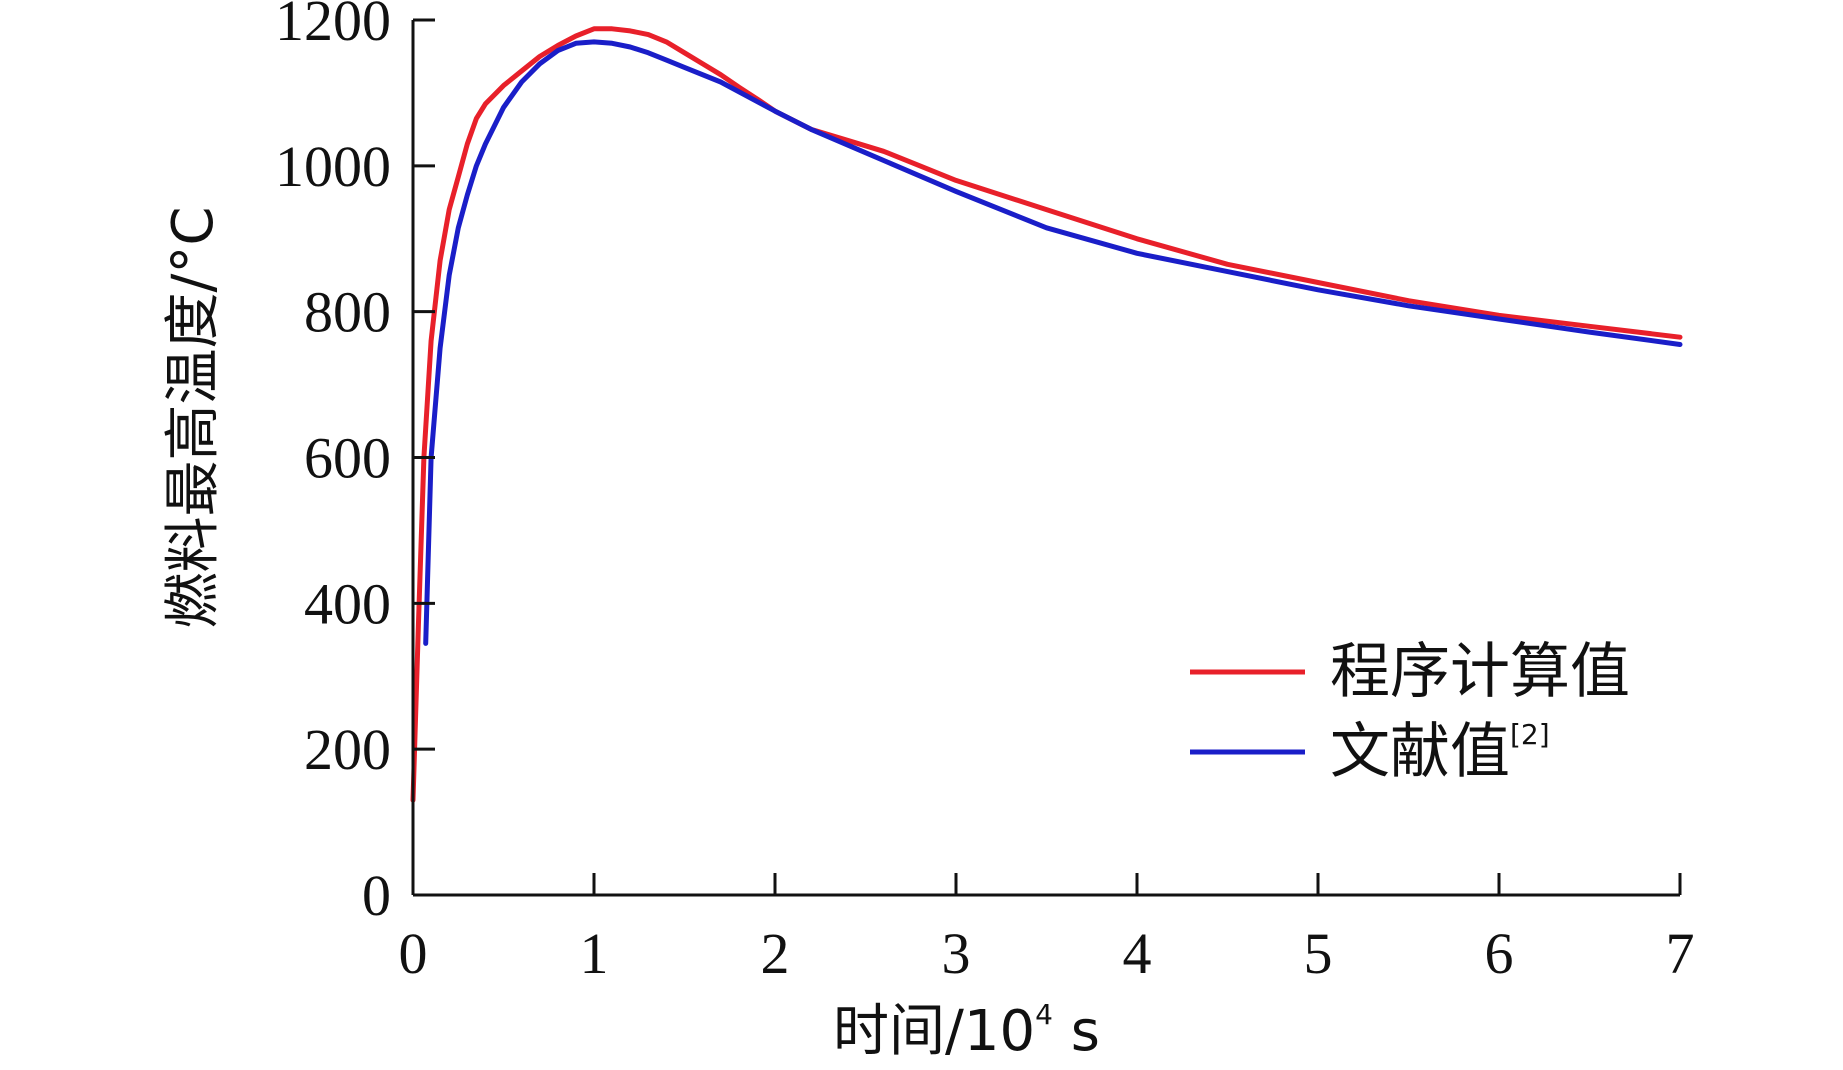 The image size is (1843, 1070). What do you see at coordinates (347, 603) in the screenshot?
I see `y-tick-label: 400` at bounding box center [347, 603].